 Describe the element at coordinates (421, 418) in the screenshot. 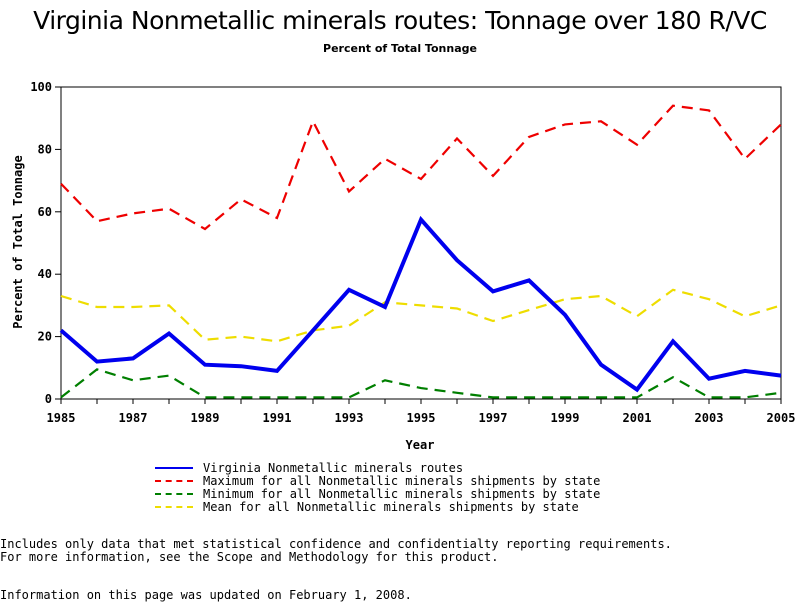

I see `x-tick-label: 1995` at that location.